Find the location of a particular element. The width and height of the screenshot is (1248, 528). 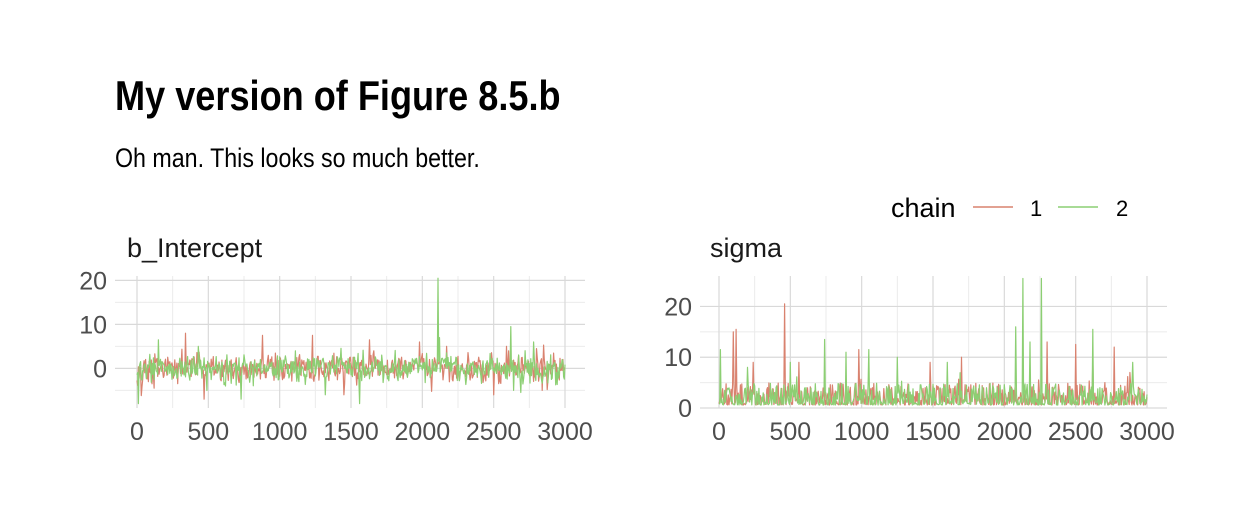

chart-title: My version of Figure 8.5.b is located at coordinates (338, 95).